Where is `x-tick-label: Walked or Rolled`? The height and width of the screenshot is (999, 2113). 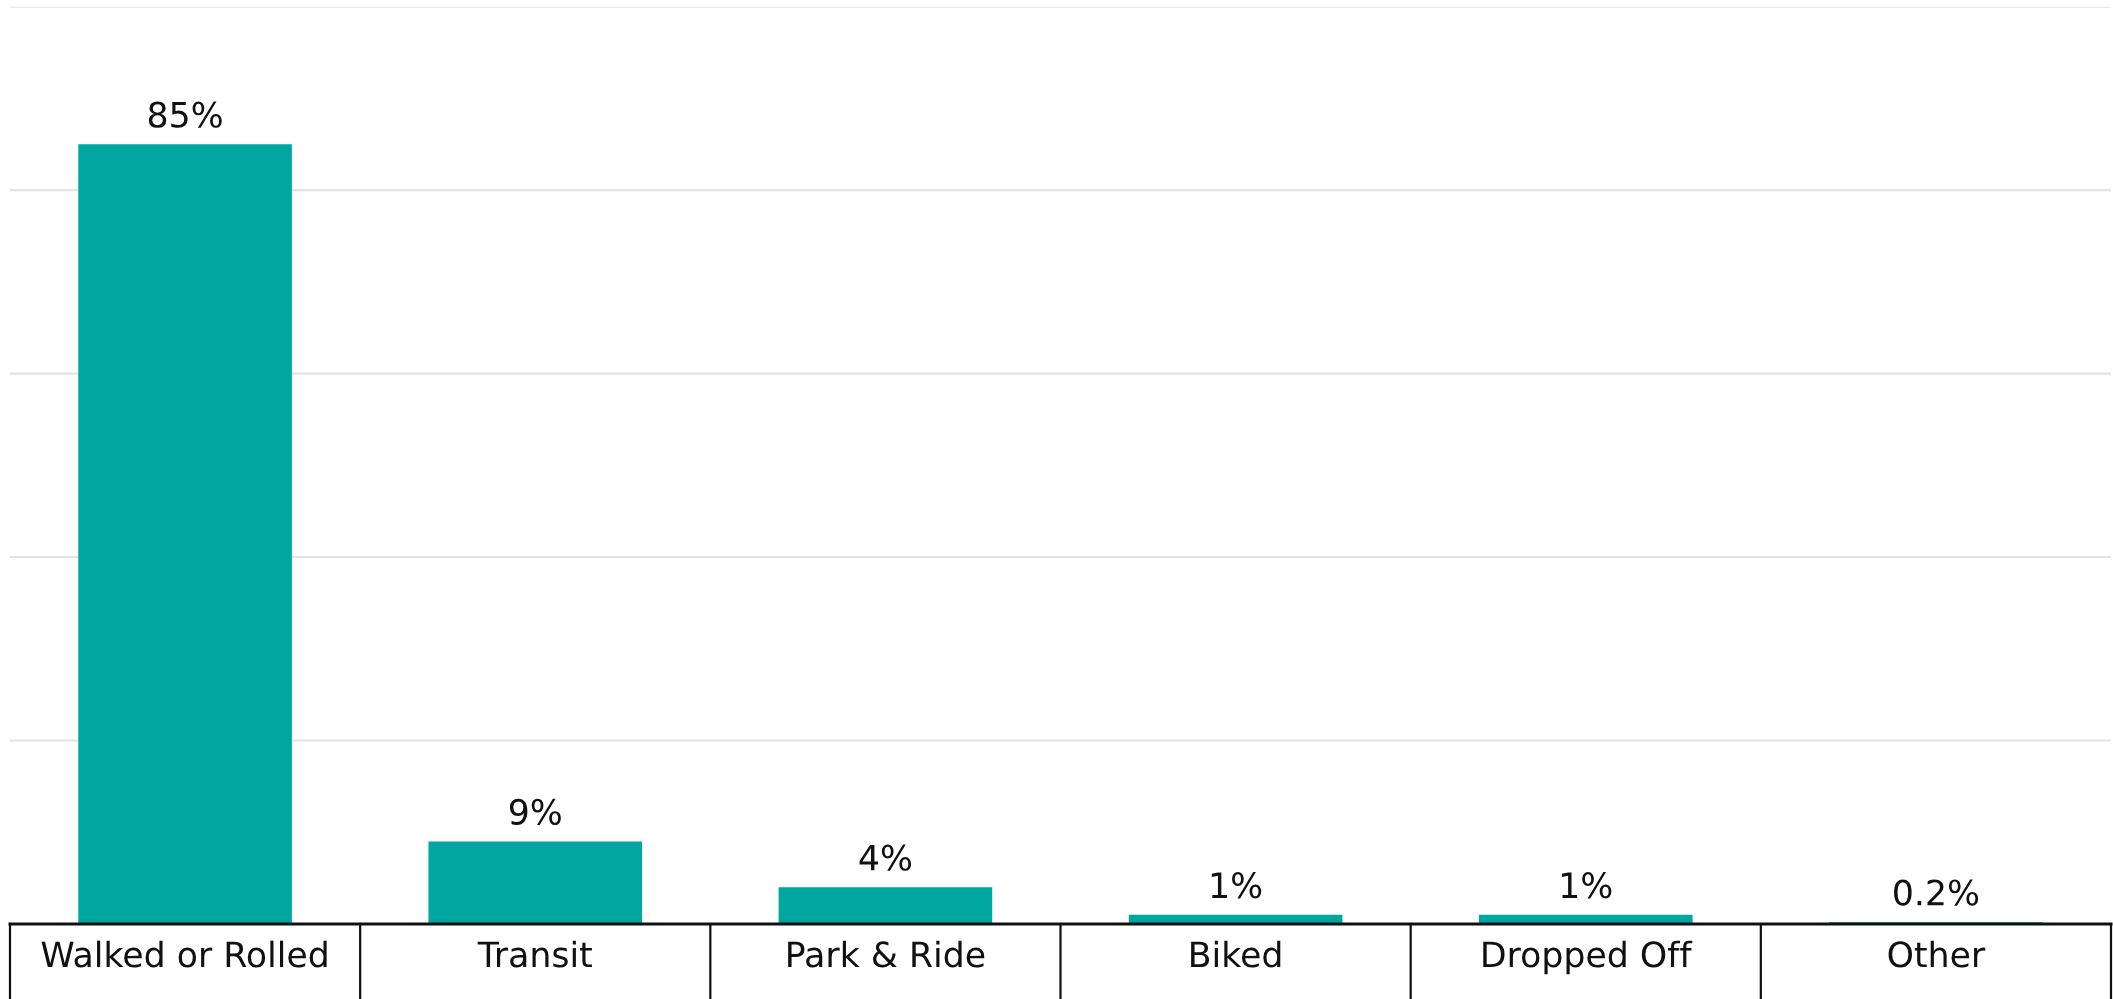
x-tick-label: Walked or Rolled is located at coordinates (184, 954).